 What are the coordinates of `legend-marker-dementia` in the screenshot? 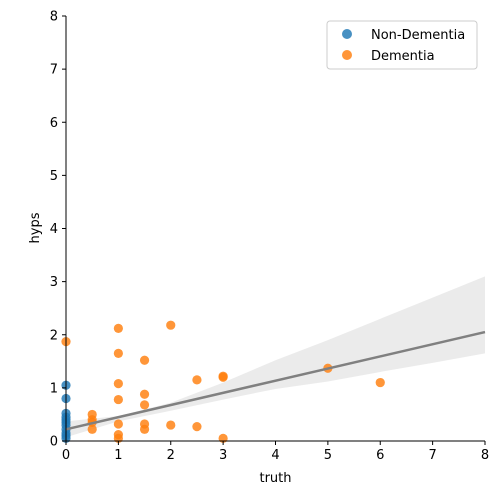 It's located at (347, 55).